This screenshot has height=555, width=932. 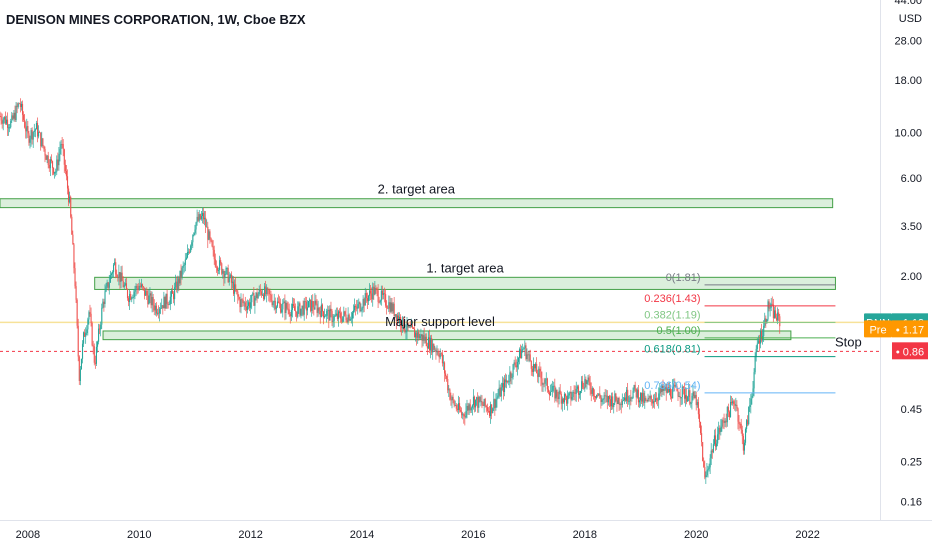 What do you see at coordinates (746, 332) in the screenshot?
I see `fib-level: 0.5(1.00)` at bounding box center [746, 332].